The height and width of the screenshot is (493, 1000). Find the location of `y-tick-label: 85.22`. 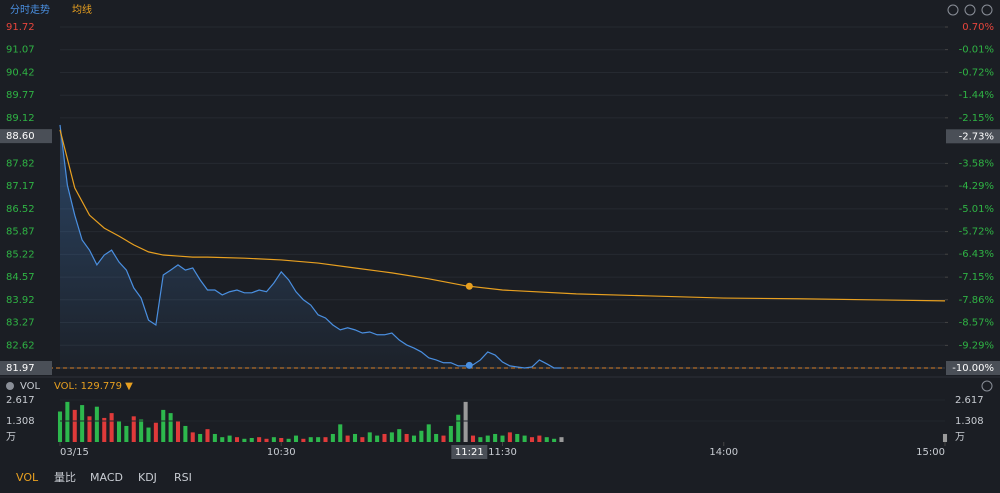

y-tick-label: 85.22 is located at coordinates (20, 254).